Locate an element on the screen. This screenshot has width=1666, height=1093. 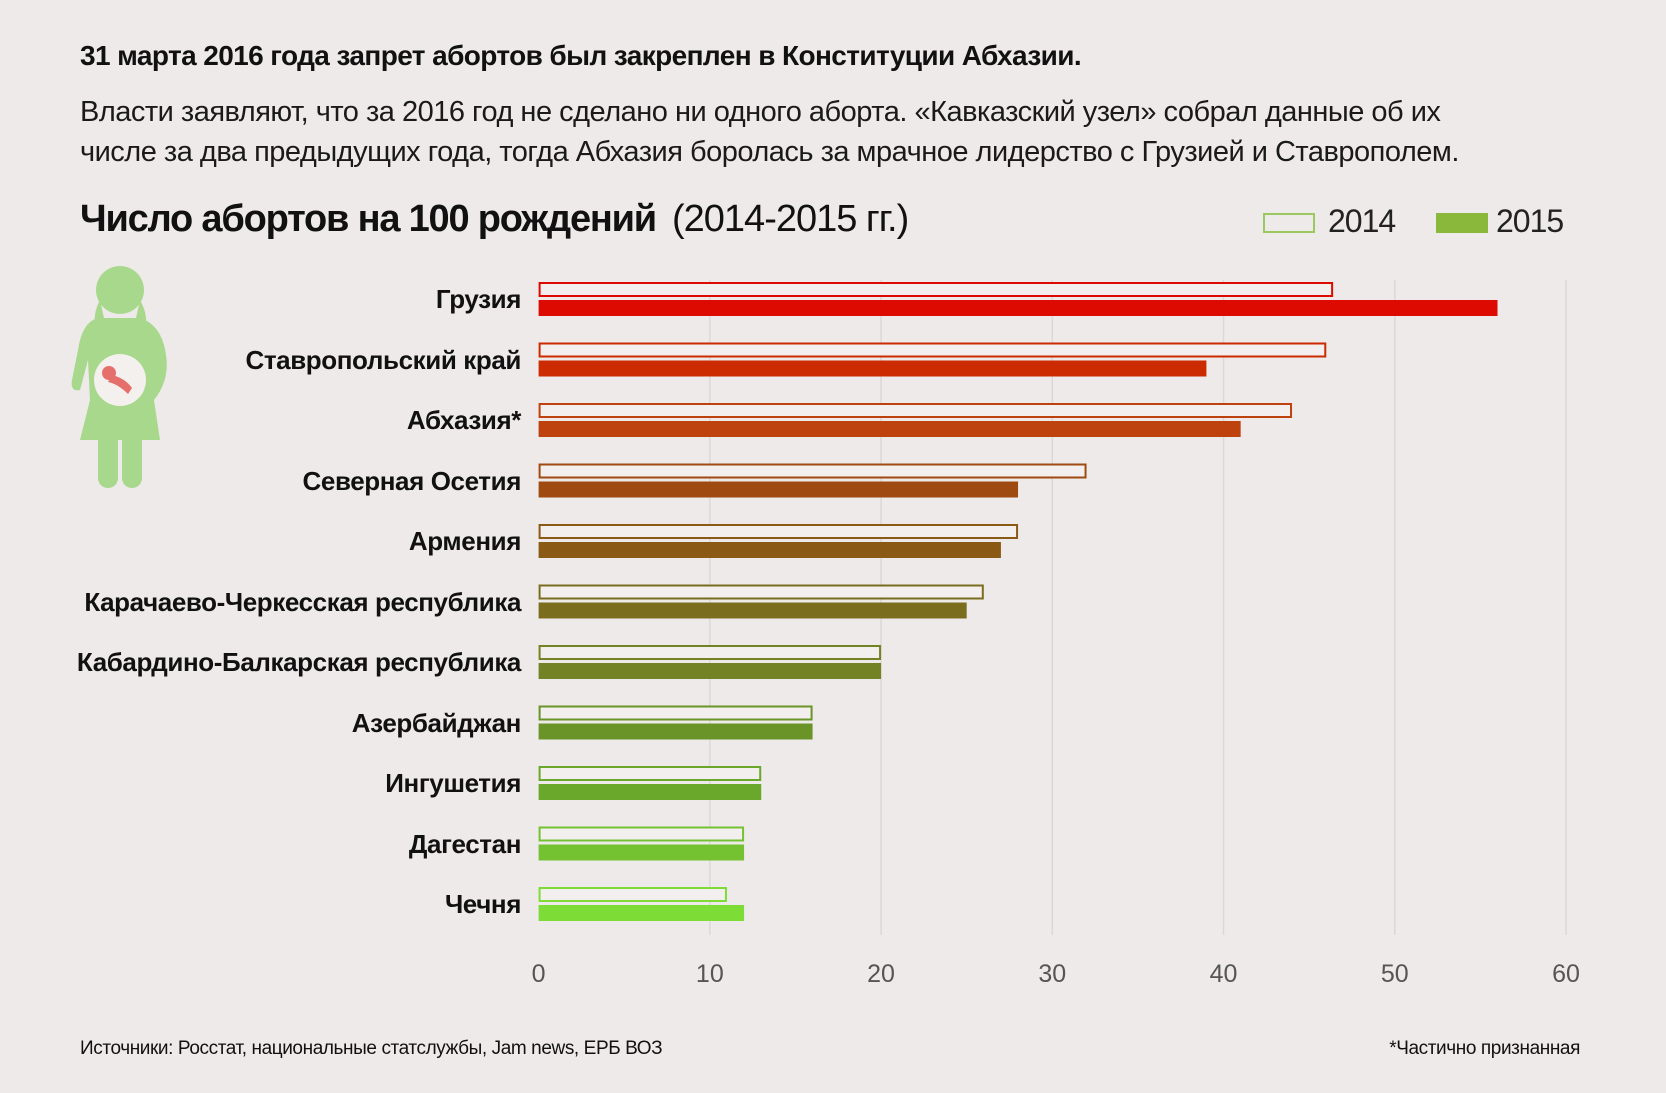
chart-title: Число абортов на 100 рождений is located at coordinates (368, 219).